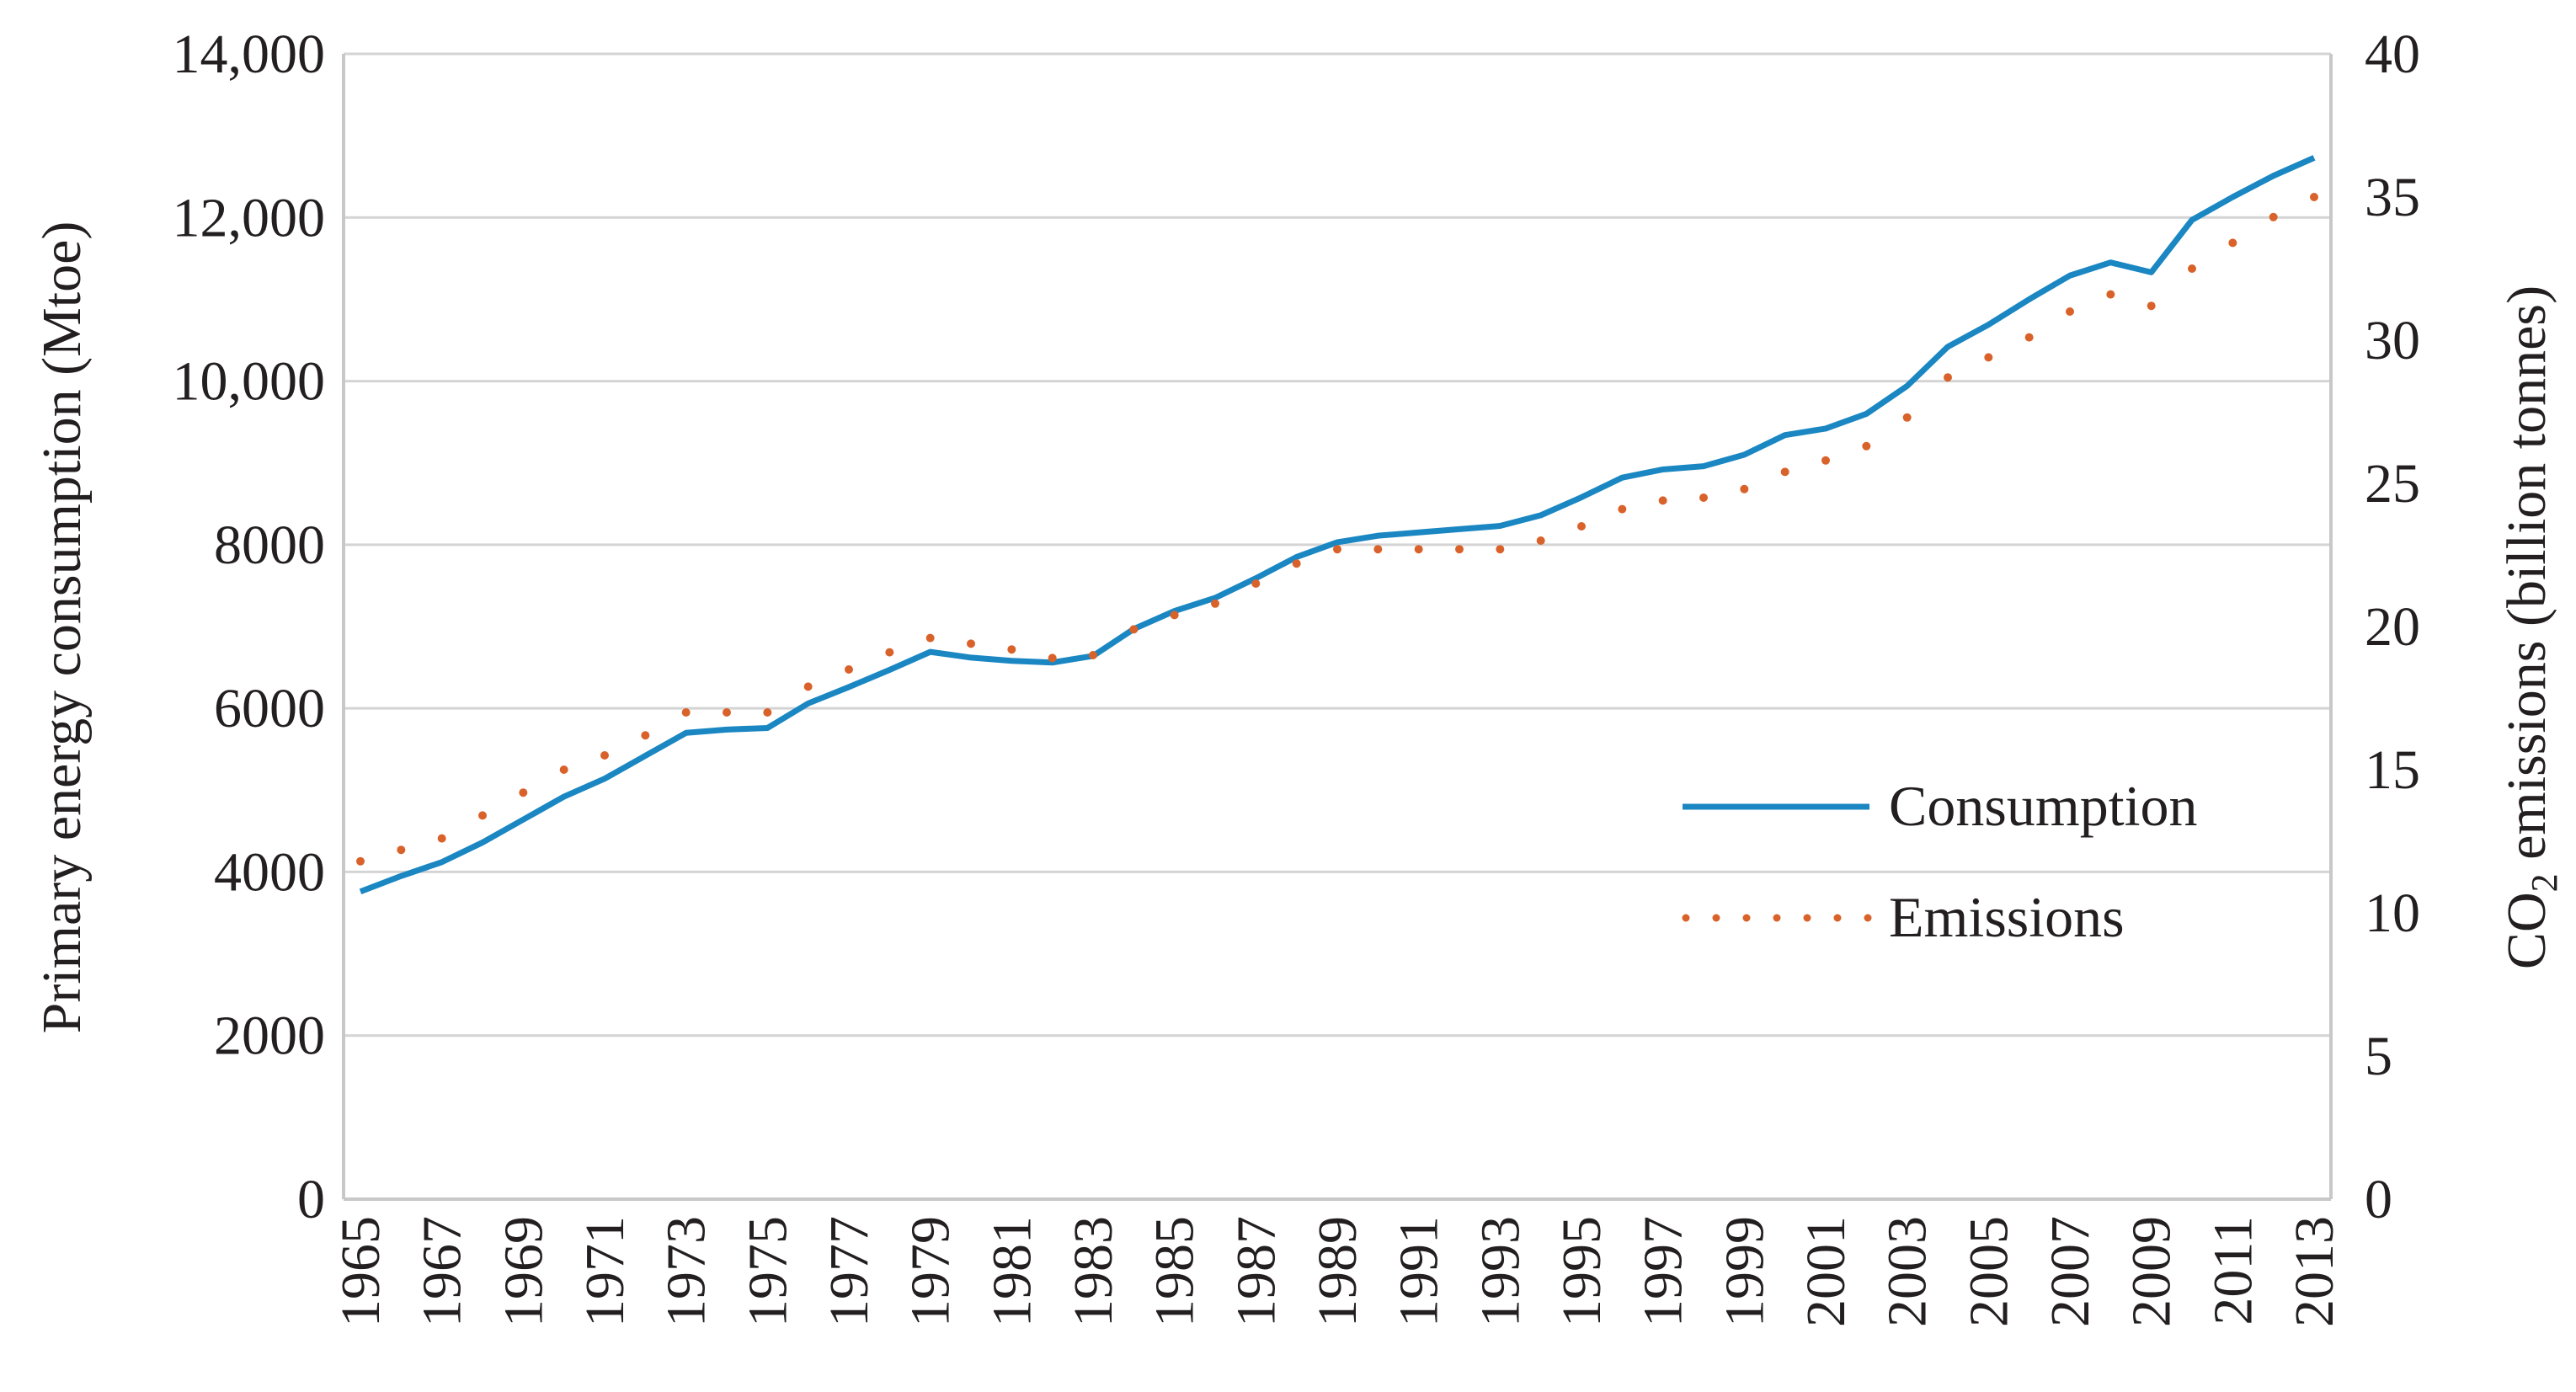 Image resolution: width=2576 pixels, height=1392 pixels. I want to click on y-right-tick-label: 15, so click(2392, 770).